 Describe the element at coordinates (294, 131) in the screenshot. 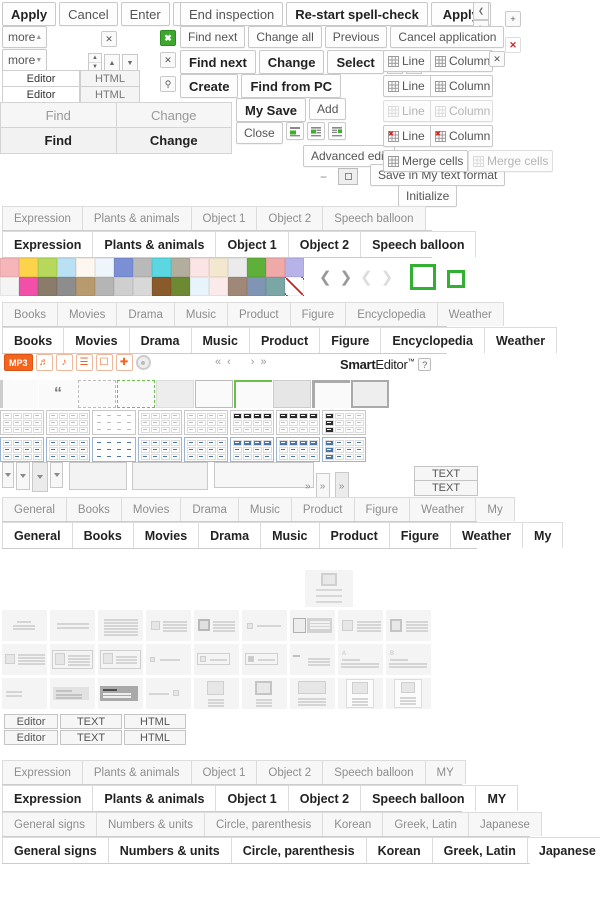

I see `align-left-icon` at that location.